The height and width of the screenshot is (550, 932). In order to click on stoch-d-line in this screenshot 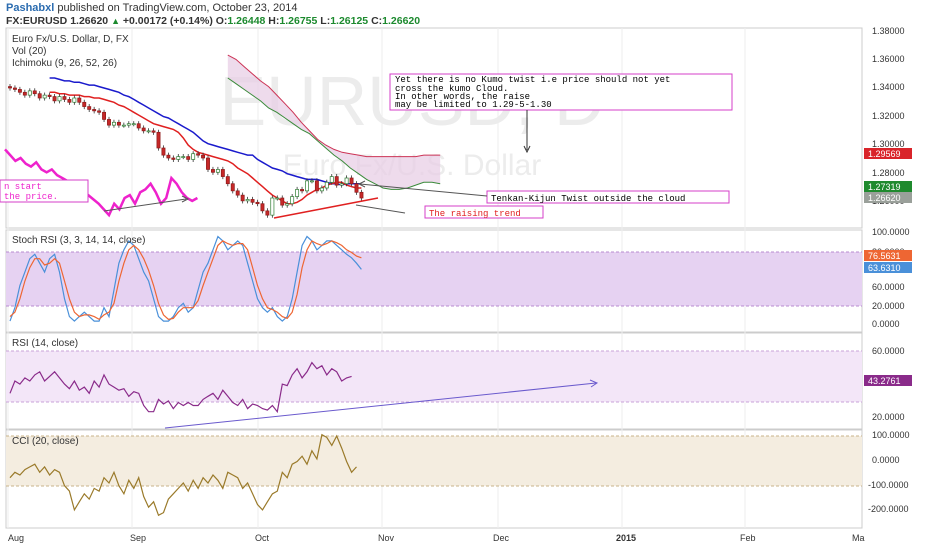, I will do `click(185, 280)`.